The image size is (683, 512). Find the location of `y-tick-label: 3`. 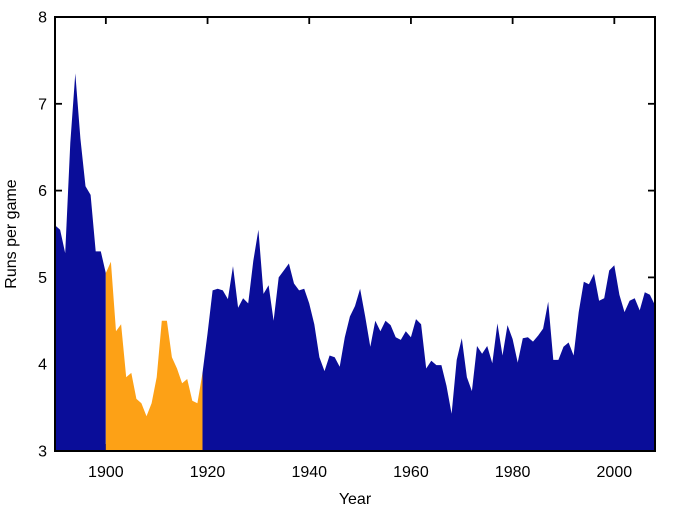

y-tick-label: 3 is located at coordinates (42, 452).